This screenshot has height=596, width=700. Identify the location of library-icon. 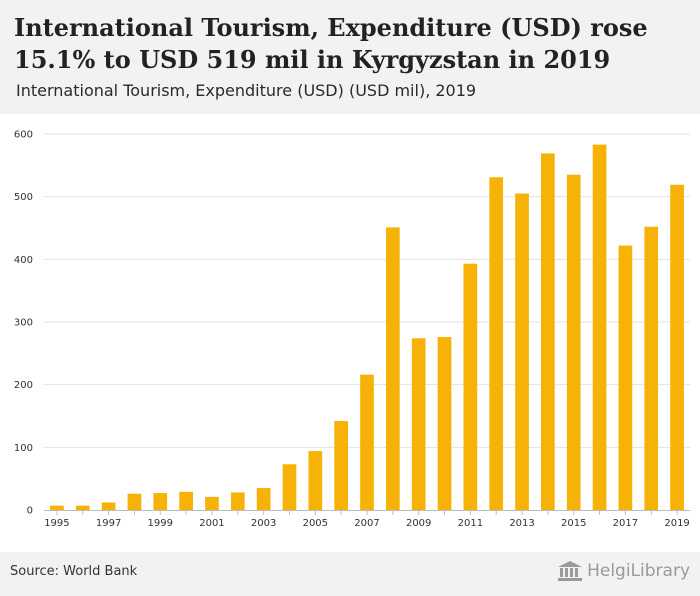
(570, 571).